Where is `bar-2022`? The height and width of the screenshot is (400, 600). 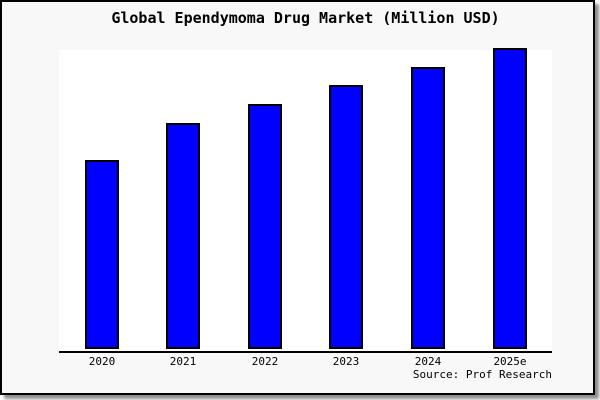
bar-2022 is located at coordinates (265, 226).